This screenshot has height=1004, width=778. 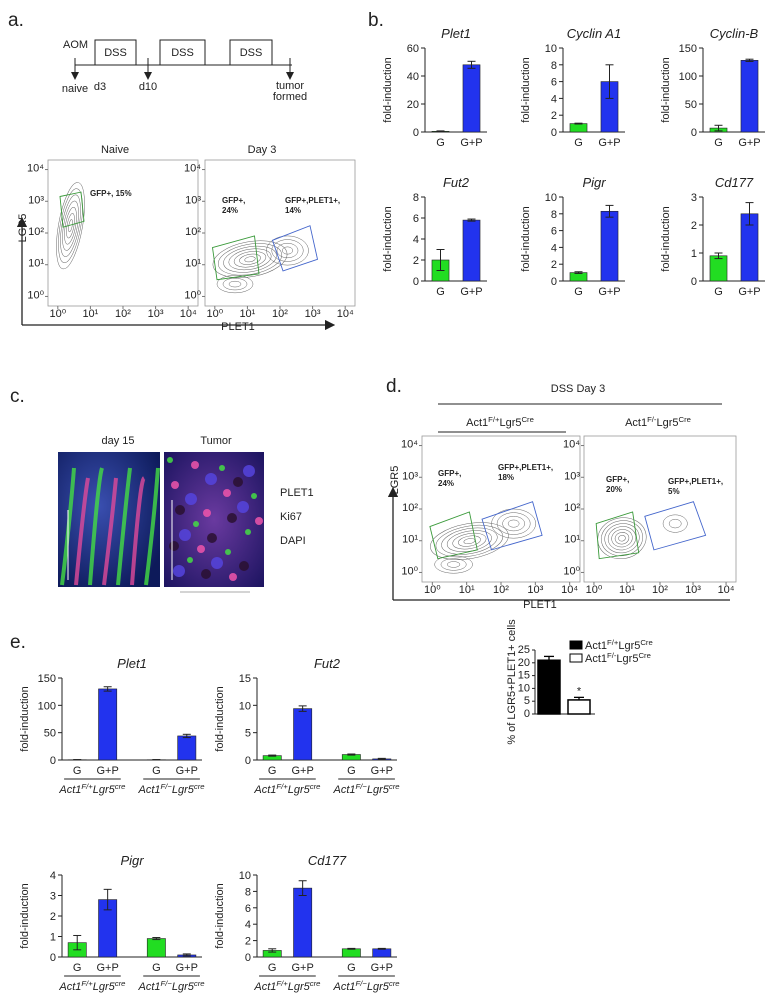 I want to click on panel-label: c., so click(x=17, y=396).